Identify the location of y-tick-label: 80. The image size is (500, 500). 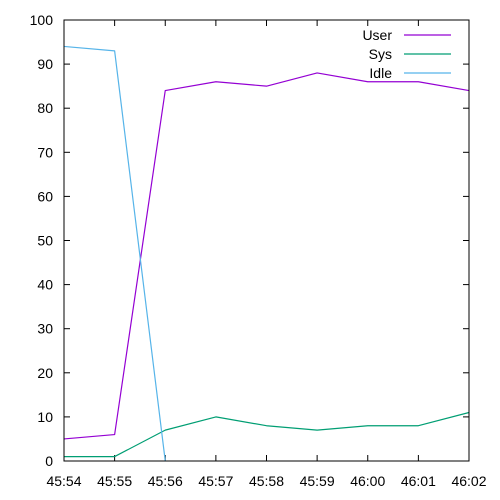
(45, 108).